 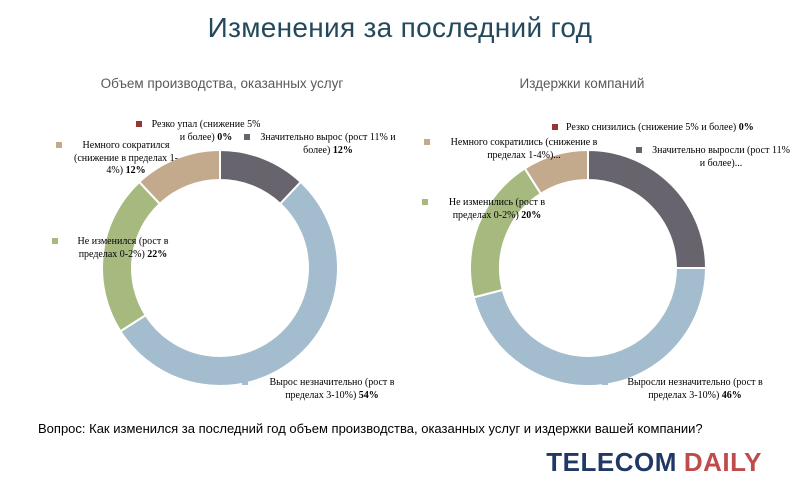 I want to click on callout-pct: 22%, so click(x=157, y=254).